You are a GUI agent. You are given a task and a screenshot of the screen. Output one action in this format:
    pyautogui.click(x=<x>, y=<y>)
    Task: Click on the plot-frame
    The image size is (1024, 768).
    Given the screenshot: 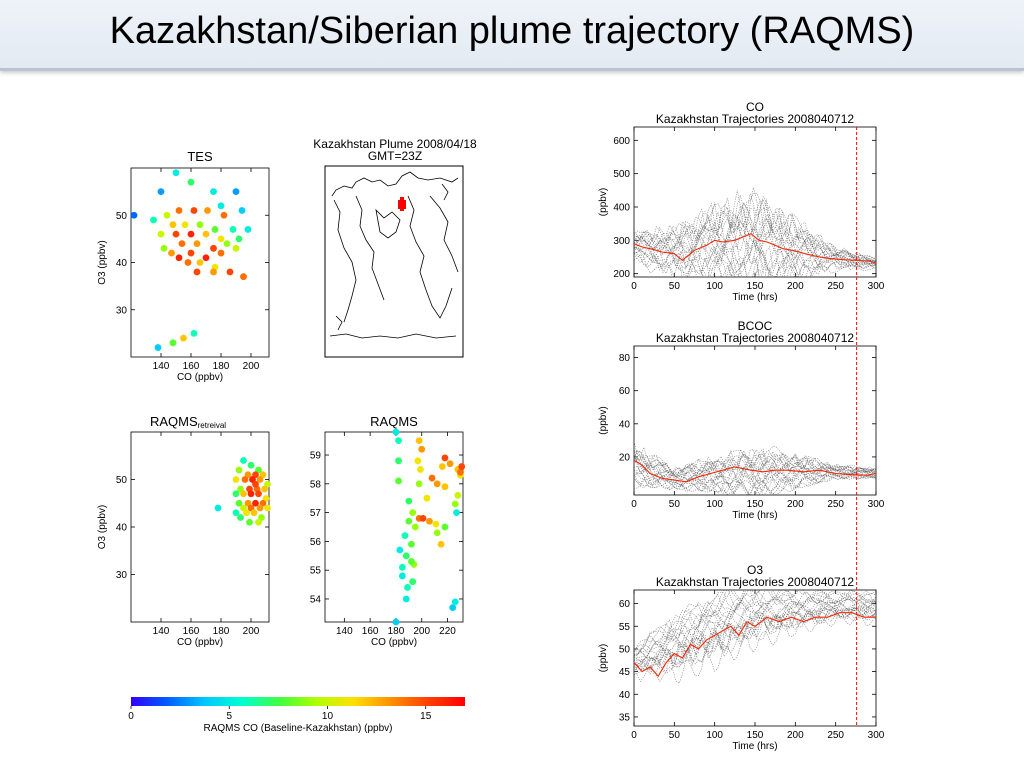 What is the action you would take?
    pyautogui.click(x=755, y=202)
    